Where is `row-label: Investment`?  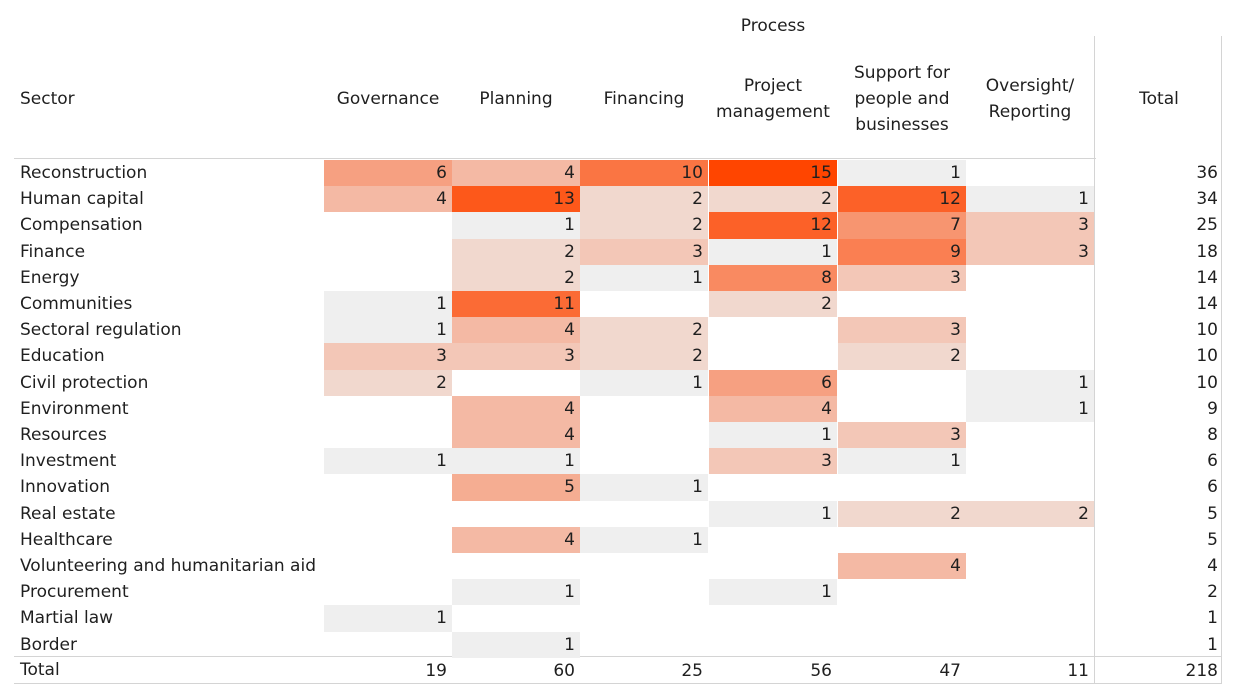
row-label: Investment is located at coordinates (68, 461).